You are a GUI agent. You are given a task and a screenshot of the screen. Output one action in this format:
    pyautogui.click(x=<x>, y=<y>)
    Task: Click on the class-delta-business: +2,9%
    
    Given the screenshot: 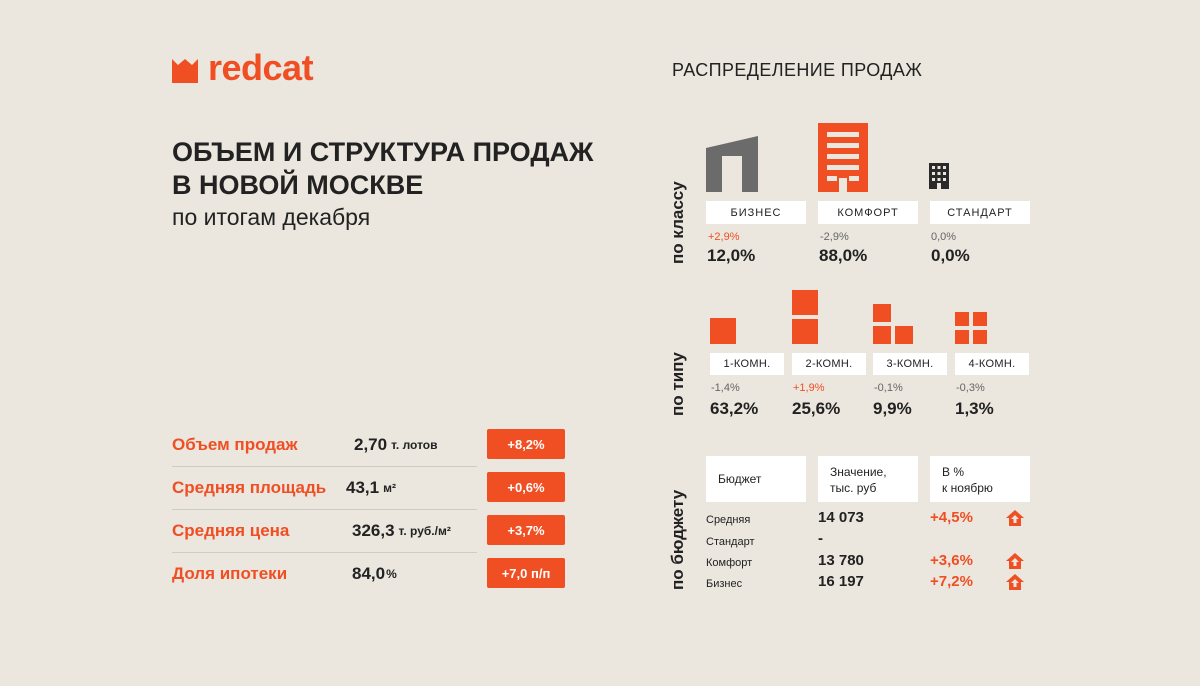 What is the action you would take?
    pyautogui.click(x=724, y=237)
    